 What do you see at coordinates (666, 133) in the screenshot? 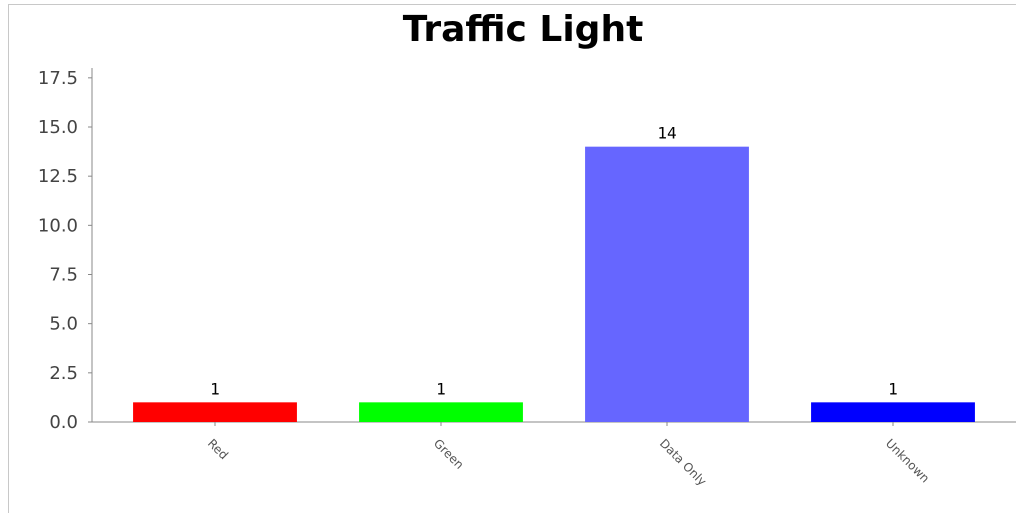
I see `value-label: 14` at bounding box center [666, 133].